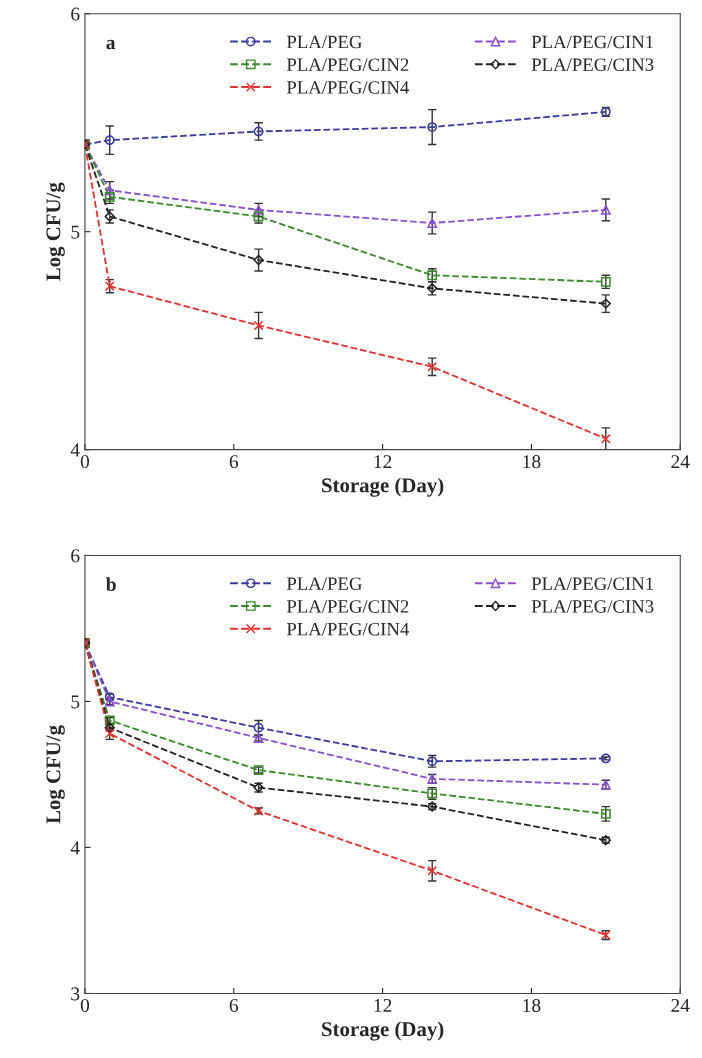  What do you see at coordinates (111, 44) in the screenshot?
I see `annotation: a` at bounding box center [111, 44].